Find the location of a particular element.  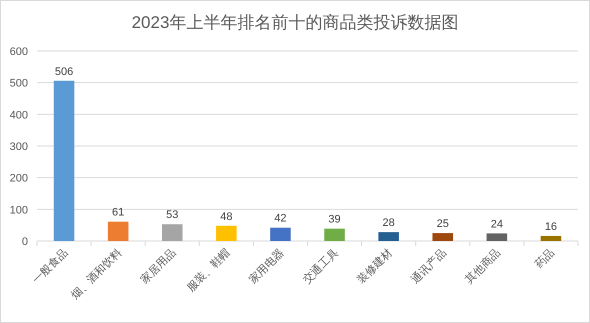

x-tick-label: 交通工具 is located at coordinates (320, 266).